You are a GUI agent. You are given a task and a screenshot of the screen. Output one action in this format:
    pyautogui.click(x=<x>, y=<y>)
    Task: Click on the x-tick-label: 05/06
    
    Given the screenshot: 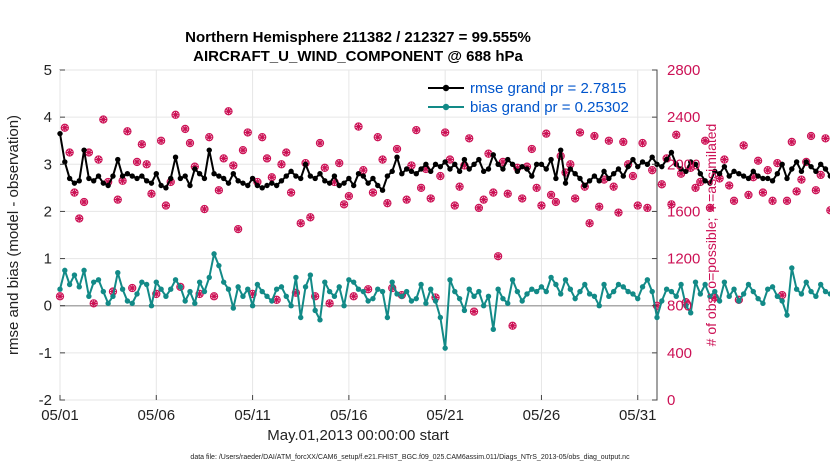 What is the action you would take?
    pyautogui.click(x=157, y=415)
    